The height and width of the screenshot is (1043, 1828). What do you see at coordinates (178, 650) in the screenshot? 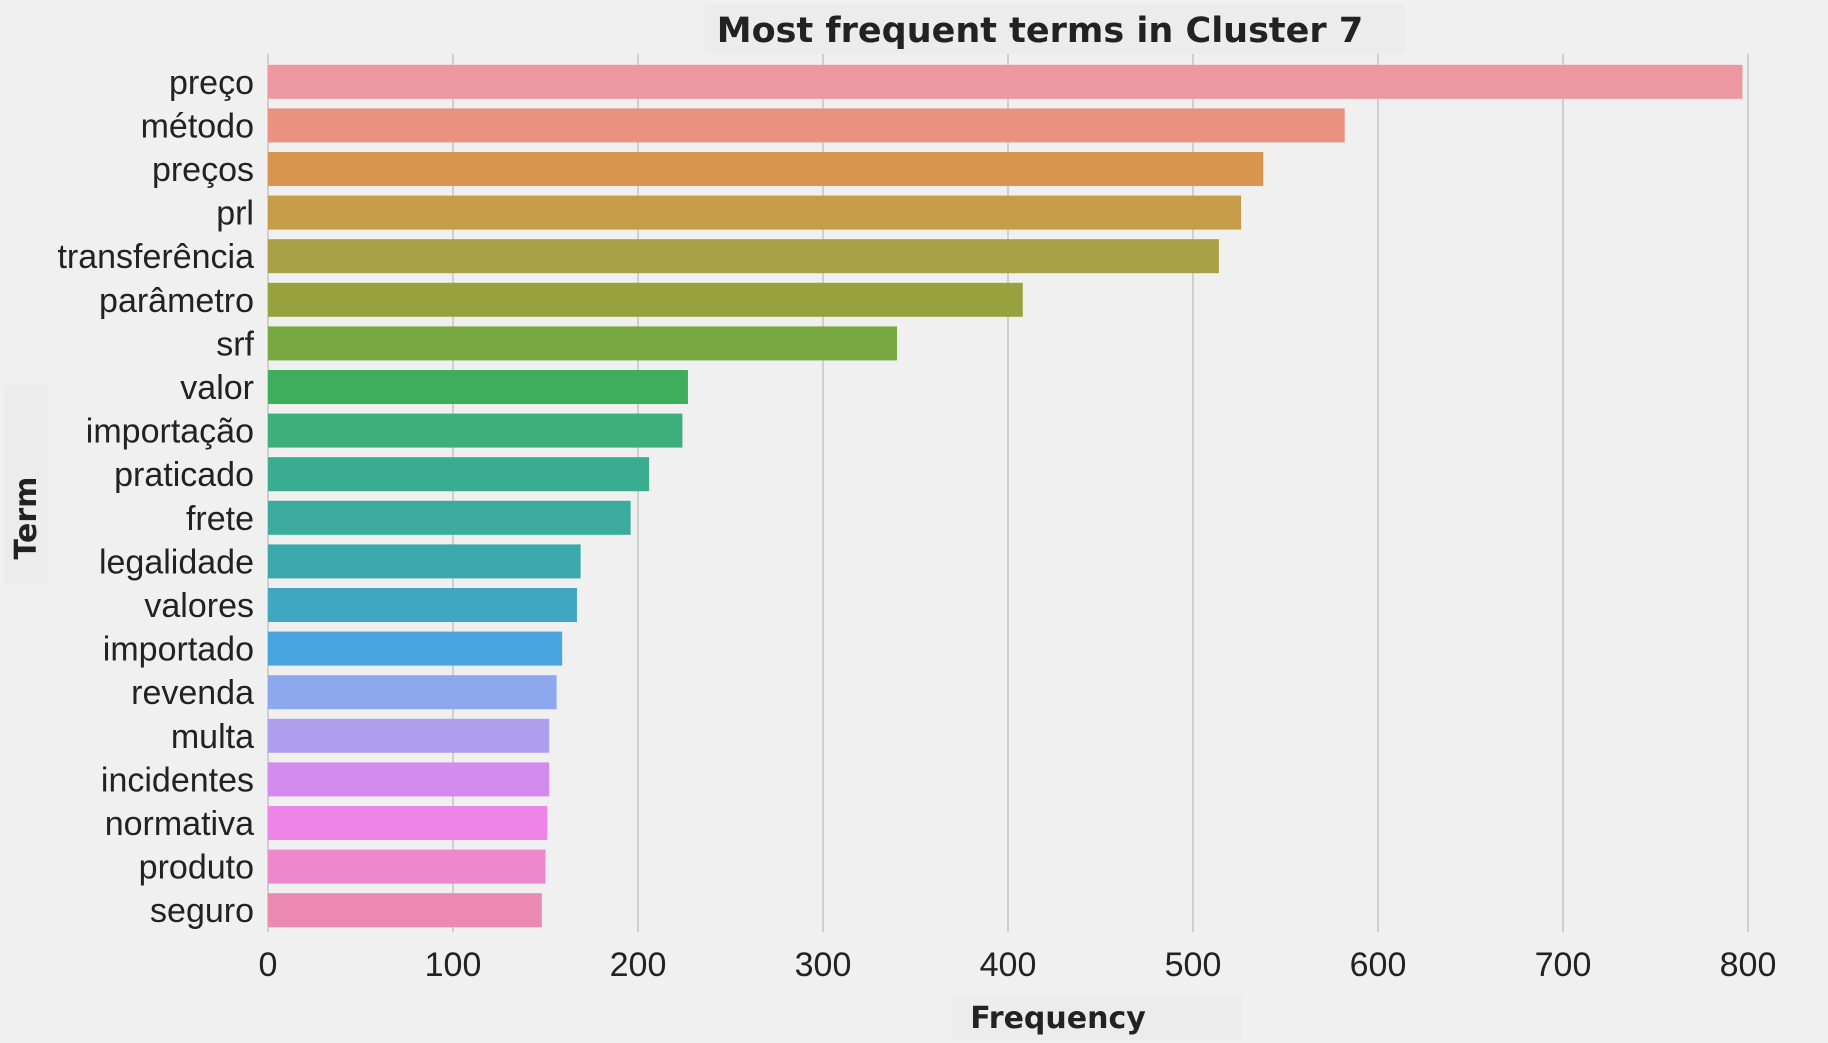
I see `y-tick-label: importado` at bounding box center [178, 650].